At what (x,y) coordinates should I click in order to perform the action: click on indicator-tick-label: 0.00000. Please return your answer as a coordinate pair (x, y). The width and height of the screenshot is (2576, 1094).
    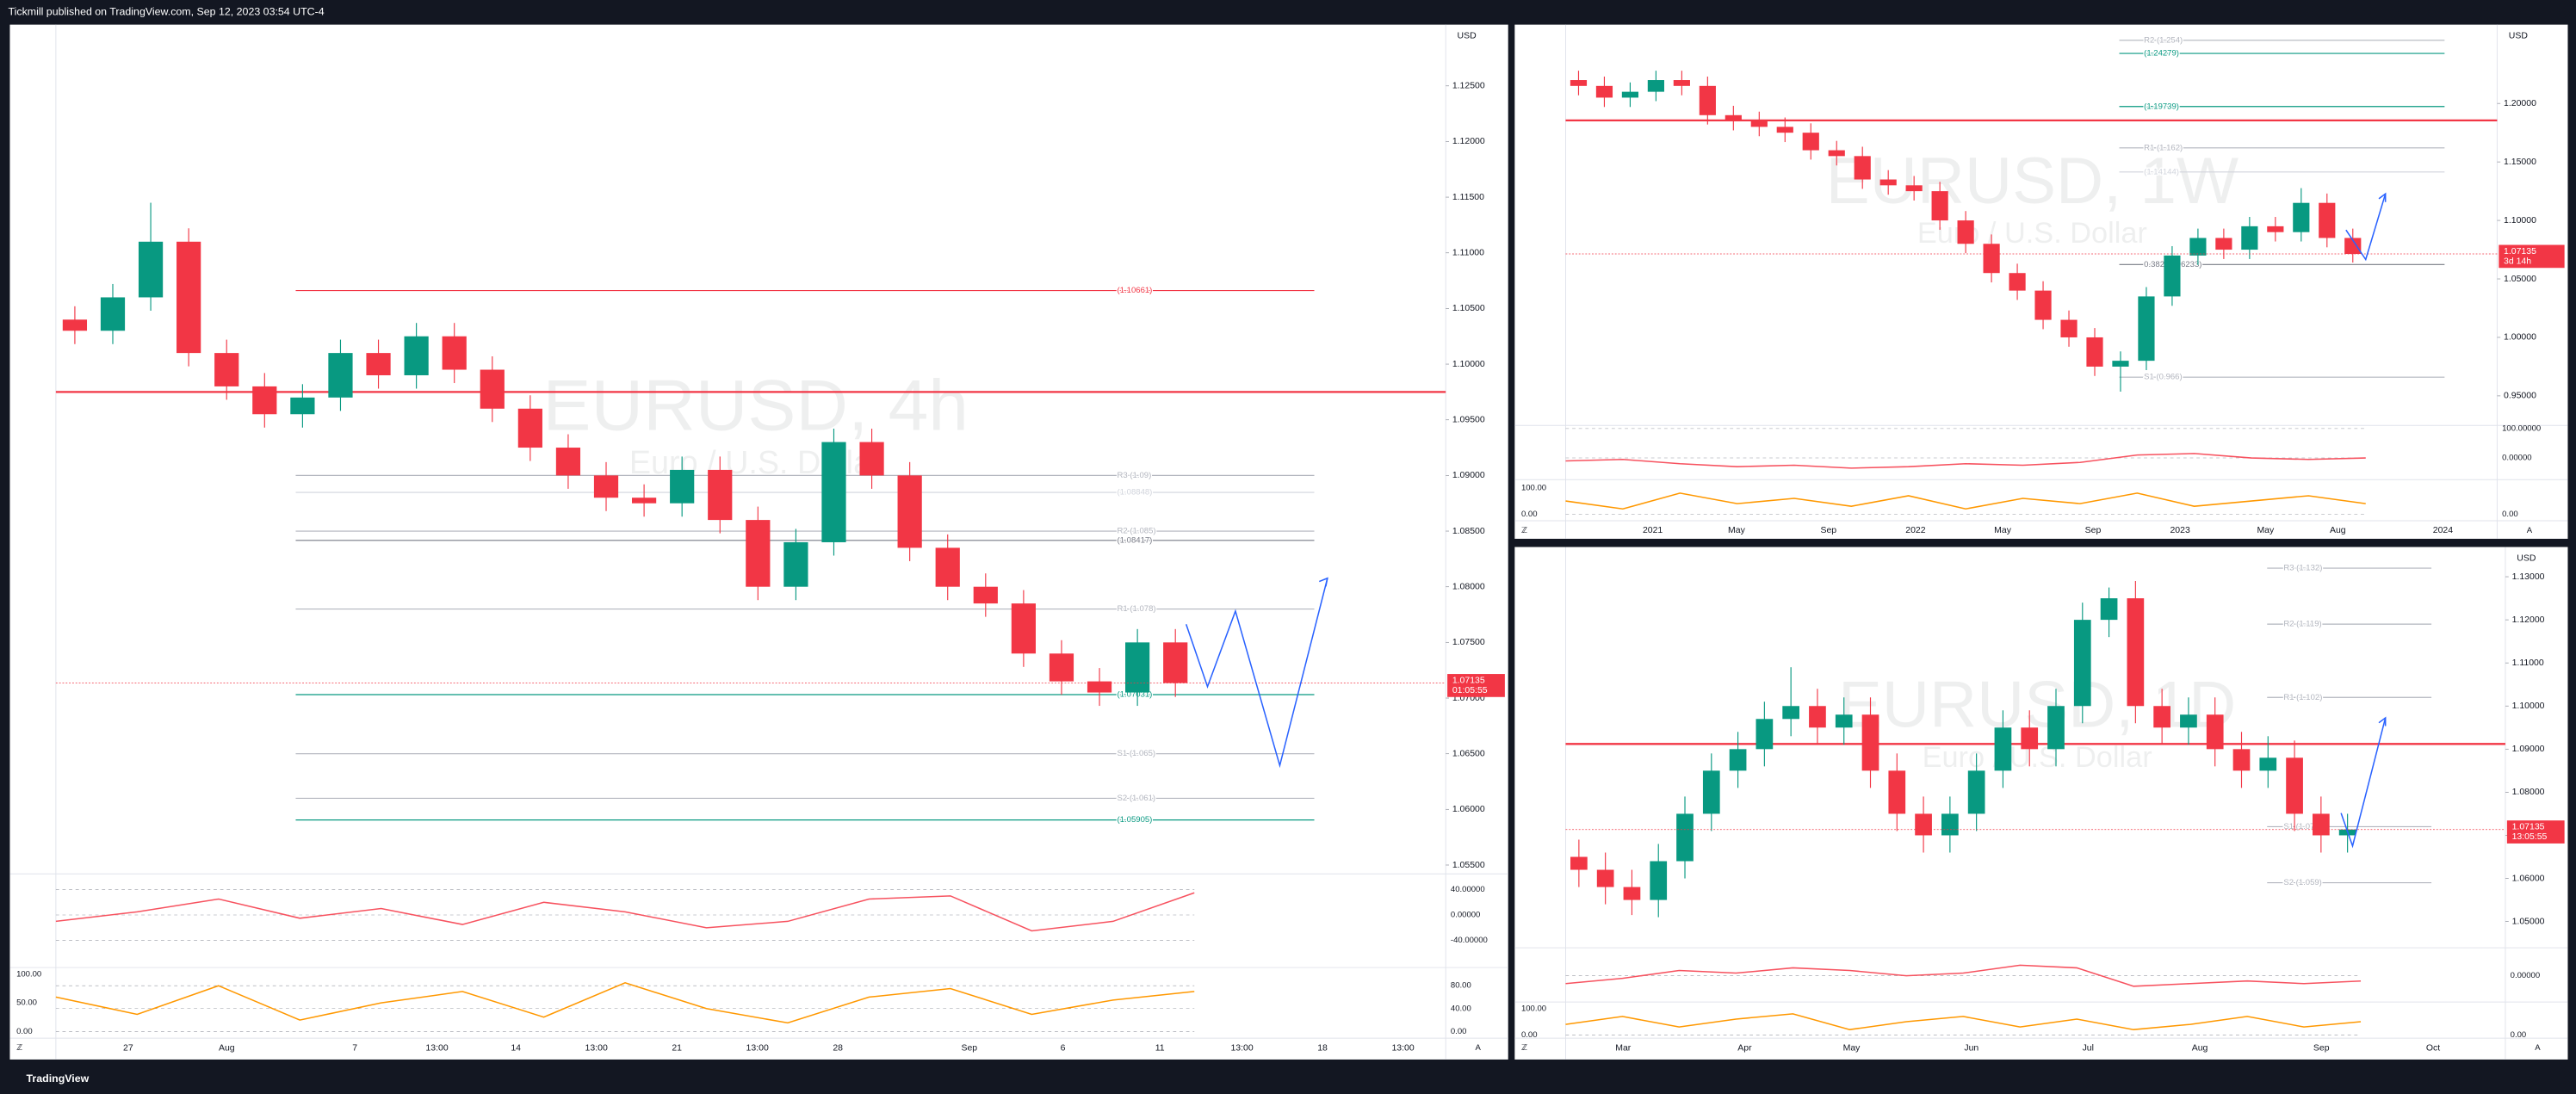
    Looking at the image, I should click on (2526, 975).